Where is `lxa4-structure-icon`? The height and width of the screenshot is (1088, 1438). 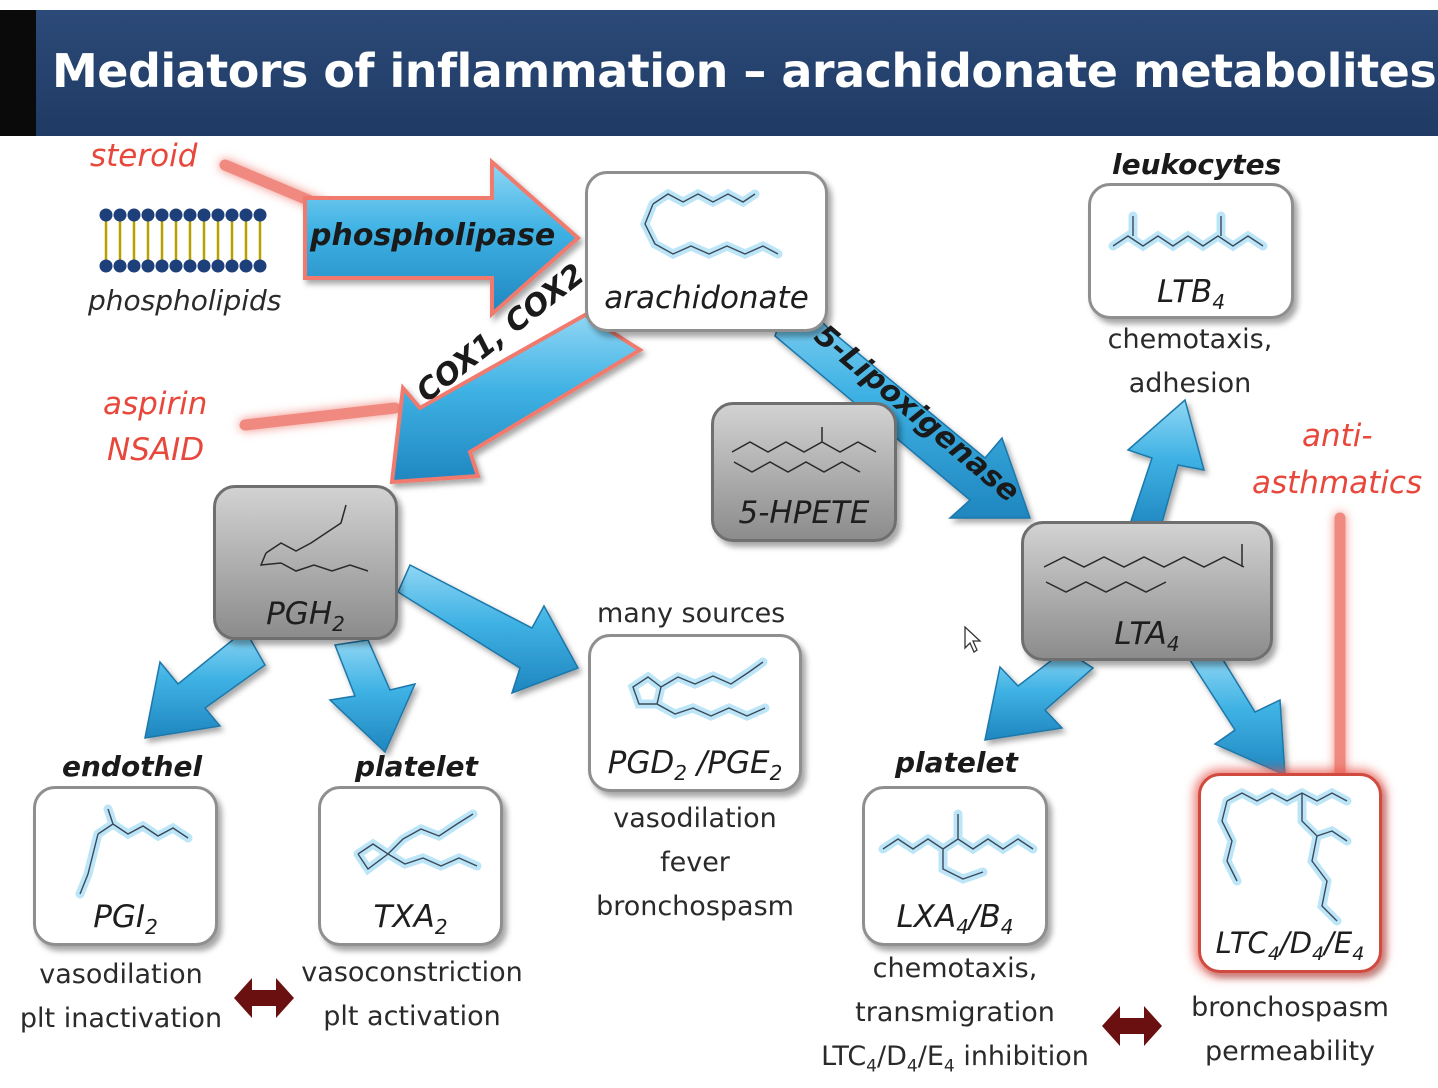
lxa4-structure-icon is located at coordinates (958, 846).